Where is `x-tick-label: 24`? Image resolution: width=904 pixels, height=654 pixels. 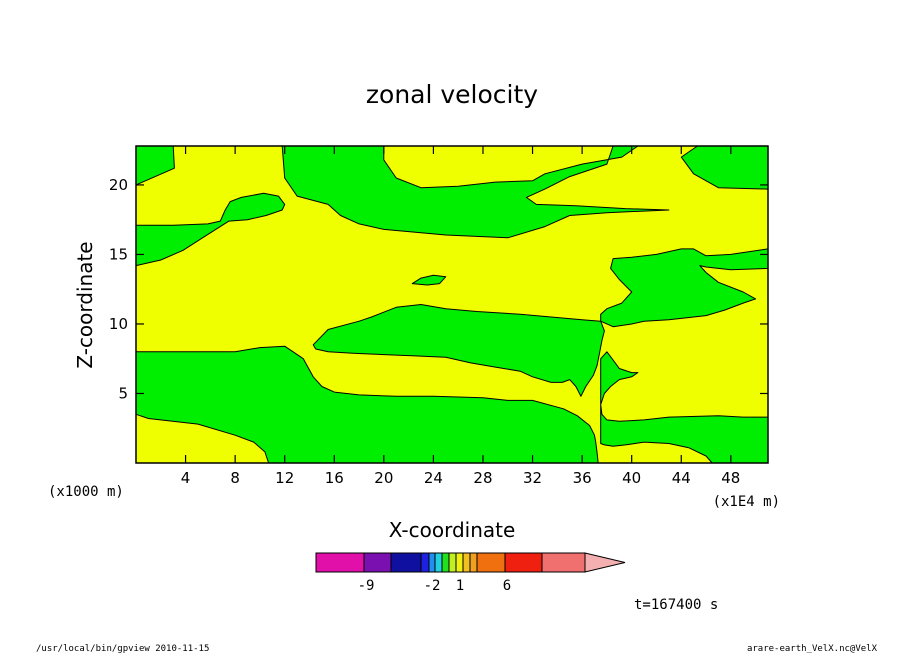 x-tick-label: 24 is located at coordinates (433, 478).